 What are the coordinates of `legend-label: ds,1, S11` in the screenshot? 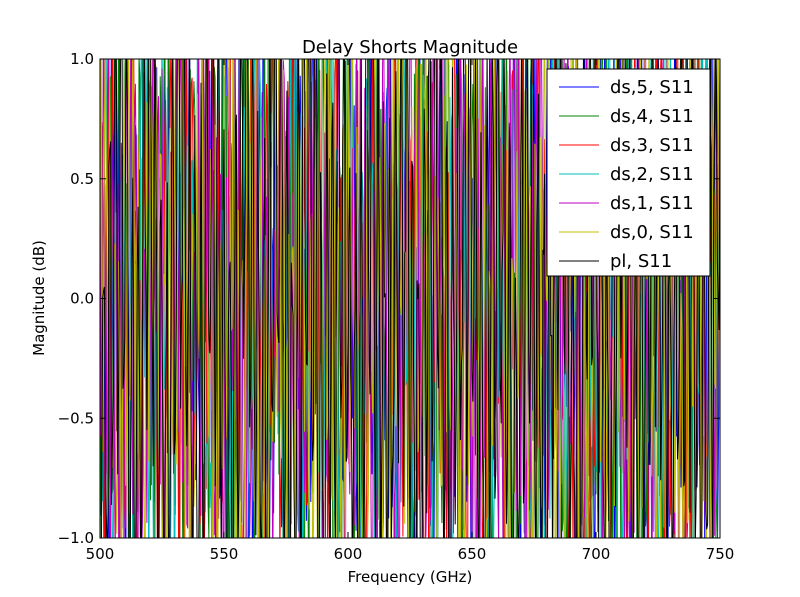 It's located at (652, 203).